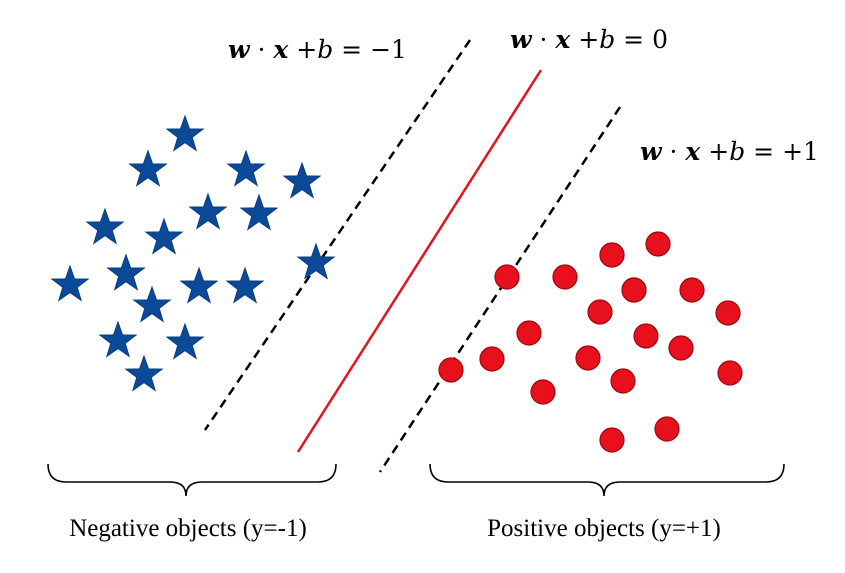 This screenshot has width=845, height=573. Describe the element at coordinates (188, 528) in the screenshot. I see `negative-group-label: Negative objects (y=-1)` at that location.